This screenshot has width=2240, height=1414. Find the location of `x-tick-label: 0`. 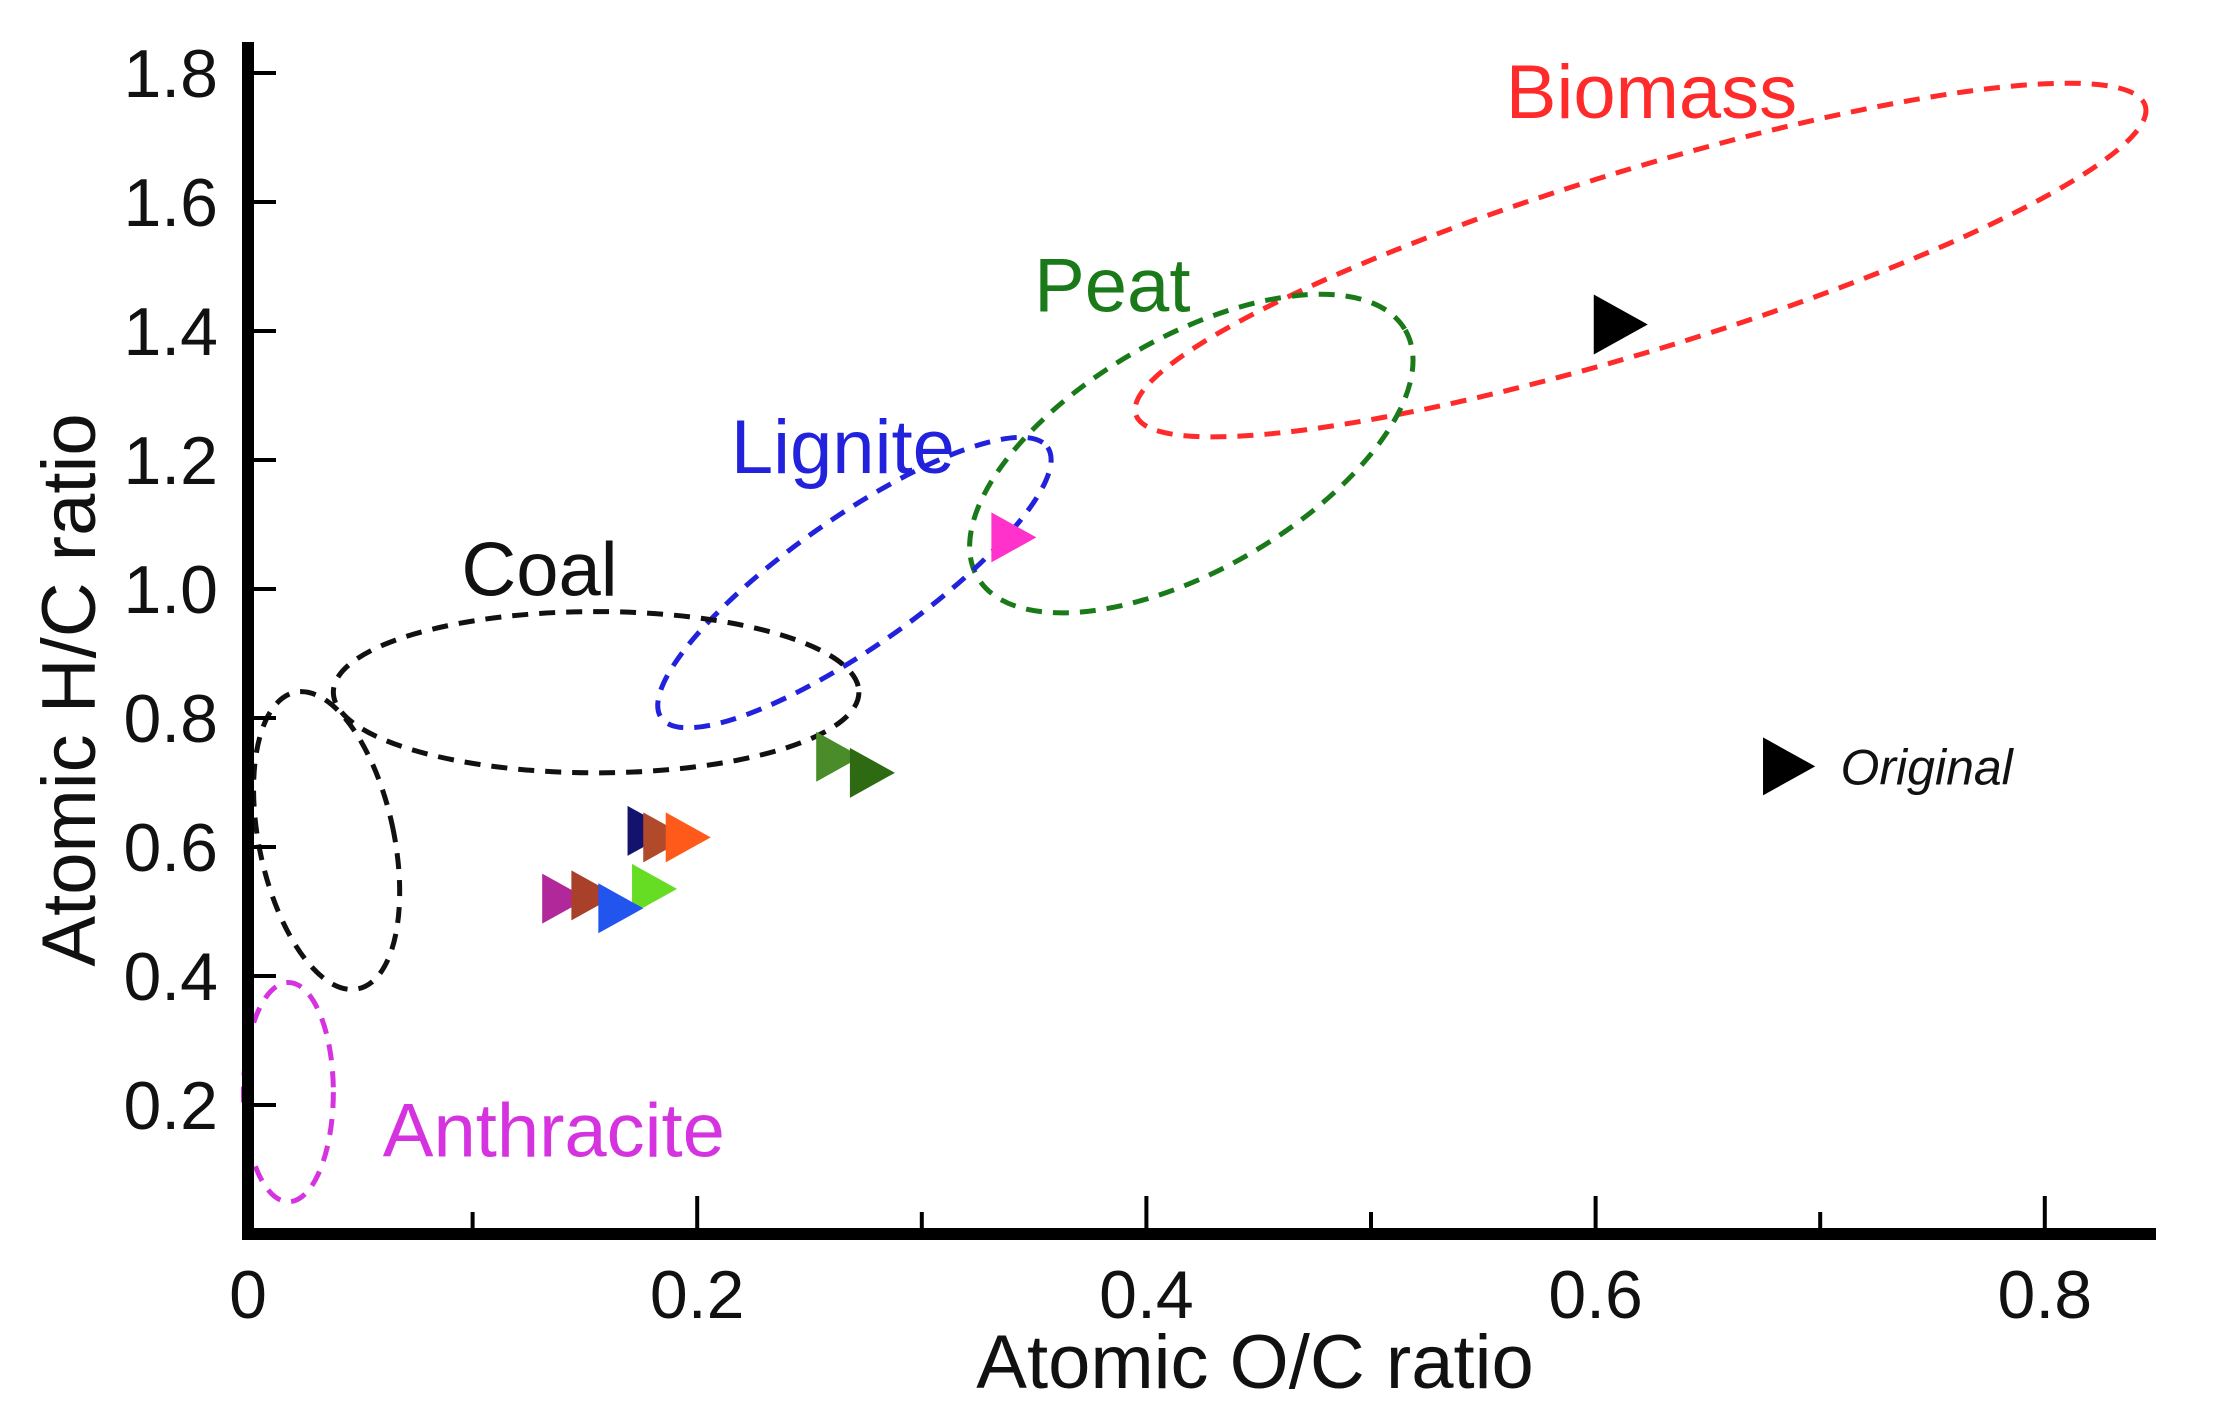

x-tick-label: 0 is located at coordinates (248, 1295).